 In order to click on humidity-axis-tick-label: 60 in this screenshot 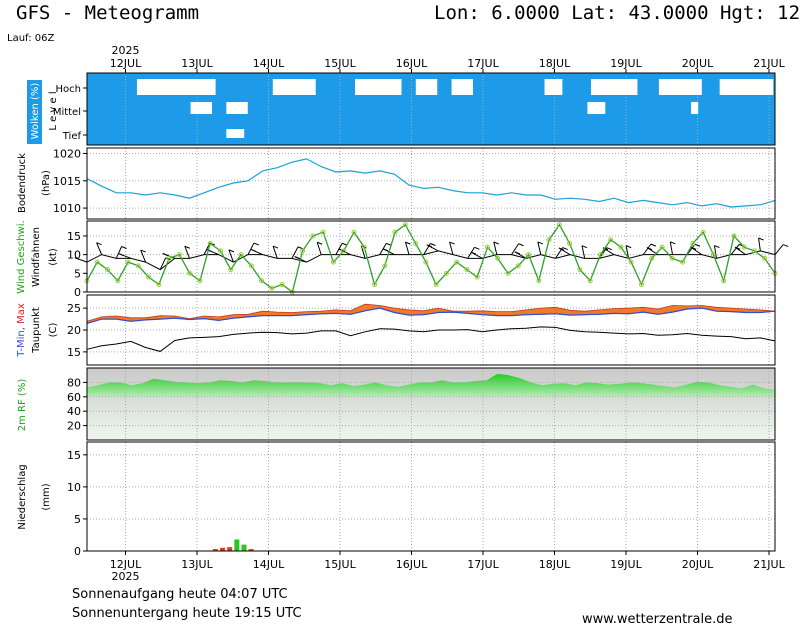, I will do `click(74, 397)`.